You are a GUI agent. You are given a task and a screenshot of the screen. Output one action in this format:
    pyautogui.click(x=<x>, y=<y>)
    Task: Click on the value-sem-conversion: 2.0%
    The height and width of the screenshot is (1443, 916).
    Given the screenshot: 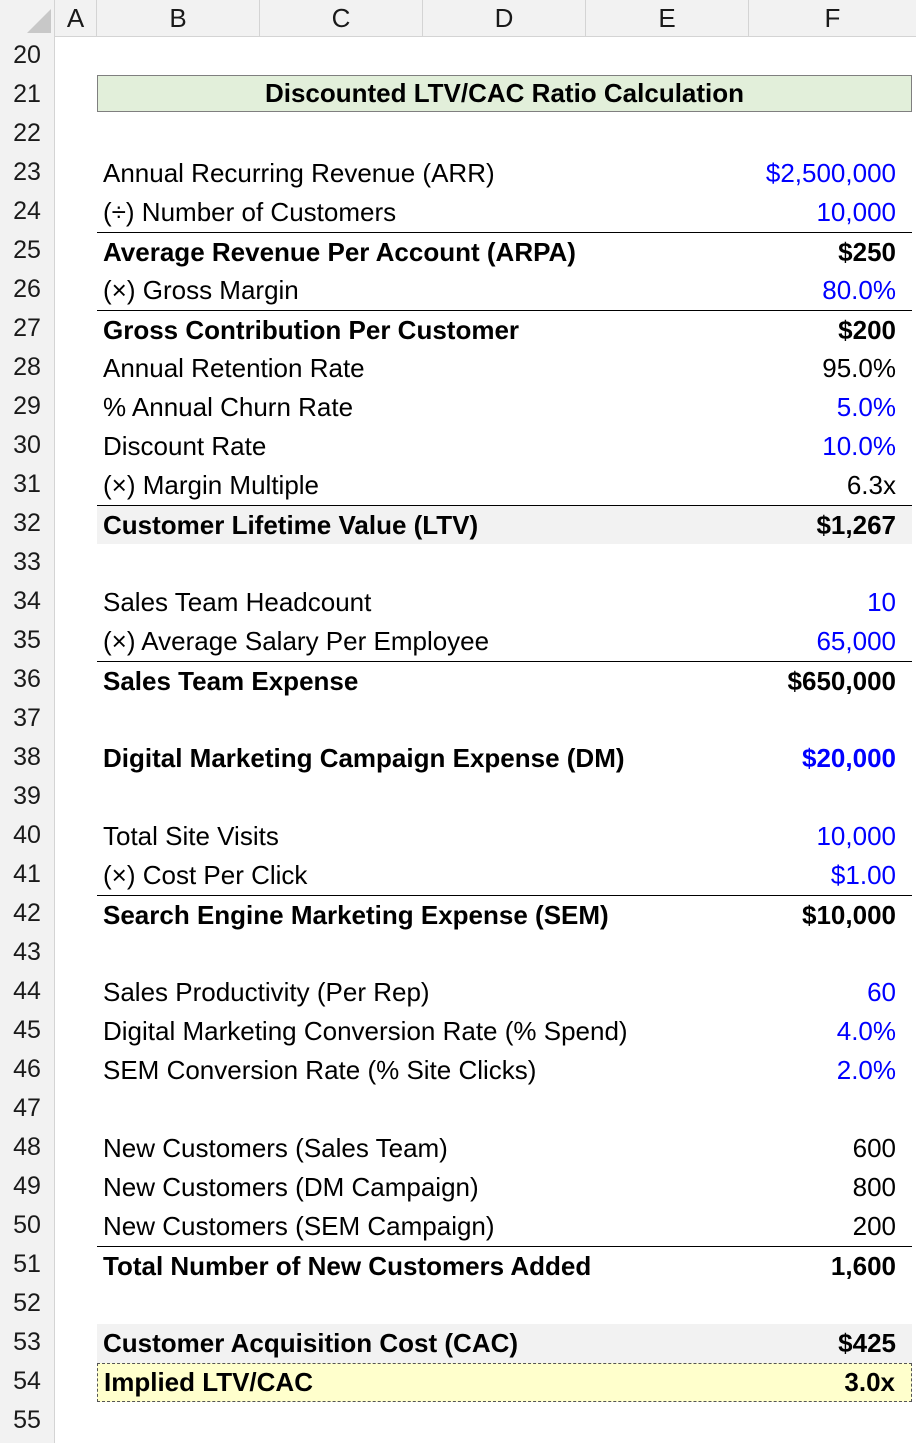 What is the action you would take?
    pyautogui.click(x=866, y=1070)
    